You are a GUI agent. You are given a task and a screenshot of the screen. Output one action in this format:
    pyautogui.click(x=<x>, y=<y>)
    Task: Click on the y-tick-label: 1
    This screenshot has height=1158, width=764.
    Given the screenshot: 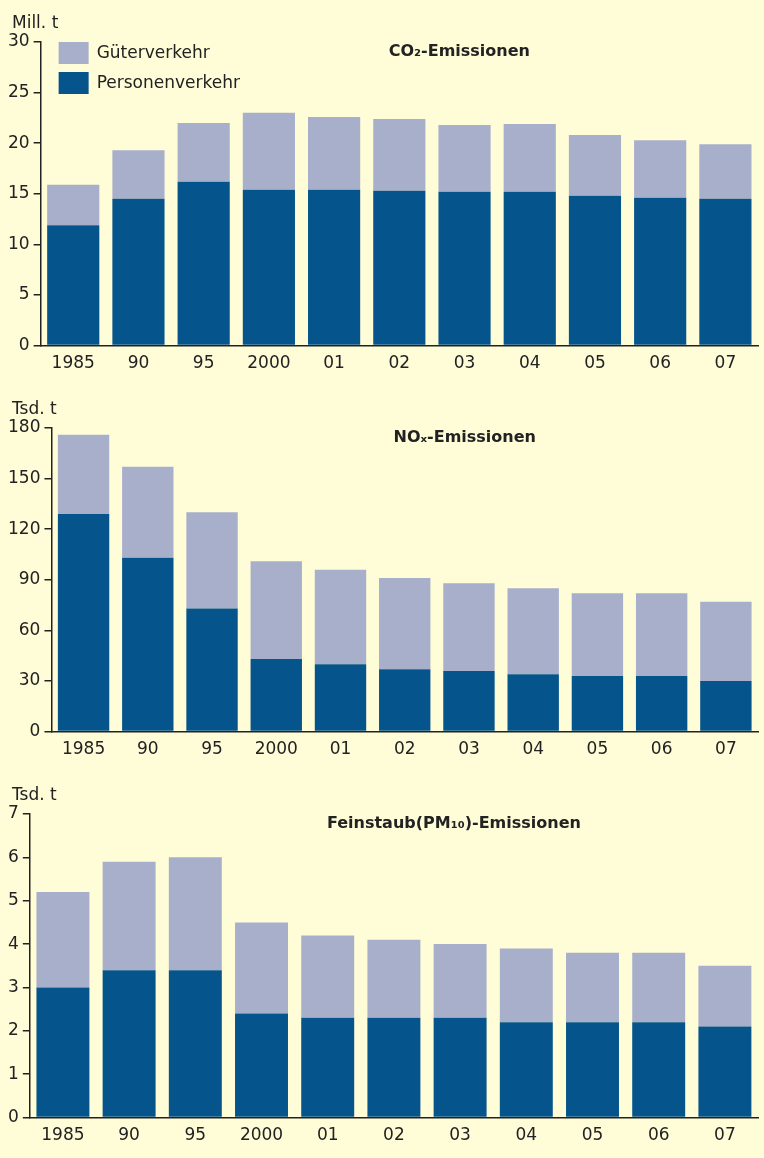 What is the action you would take?
    pyautogui.click(x=13, y=1072)
    